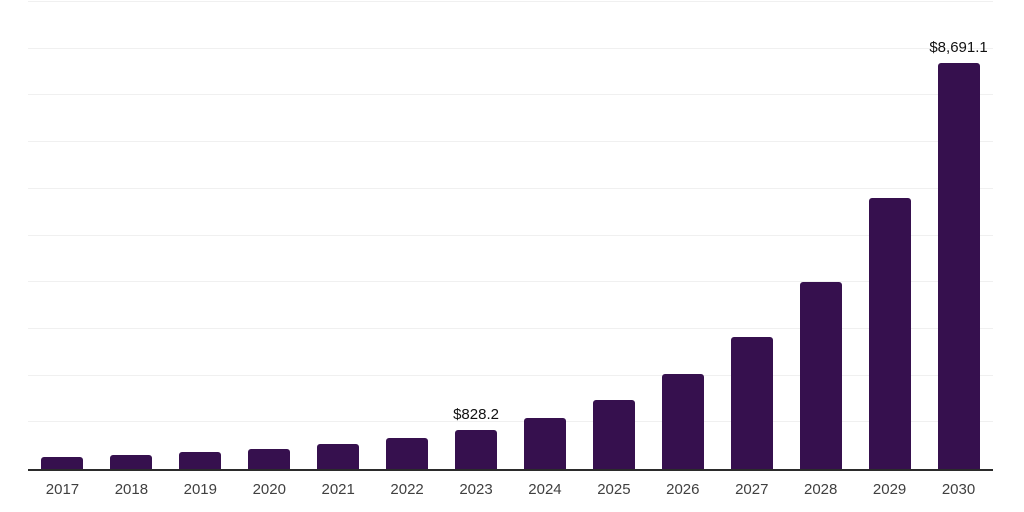 The height and width of the screenshot is (512, 1024). Describe the element at coordinates (613, 434) in the screenshot. I see `bar-2025` at that location.